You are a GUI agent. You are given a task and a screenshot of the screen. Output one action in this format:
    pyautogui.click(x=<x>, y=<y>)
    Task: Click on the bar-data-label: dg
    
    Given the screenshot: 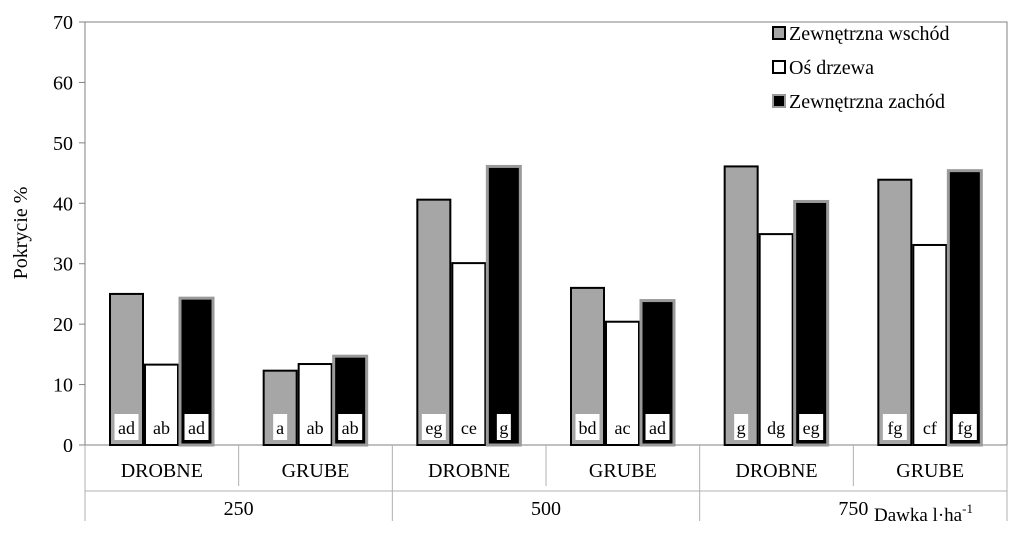 What is the action you would take?
    pyautogui.click(x=776, y=428)
    